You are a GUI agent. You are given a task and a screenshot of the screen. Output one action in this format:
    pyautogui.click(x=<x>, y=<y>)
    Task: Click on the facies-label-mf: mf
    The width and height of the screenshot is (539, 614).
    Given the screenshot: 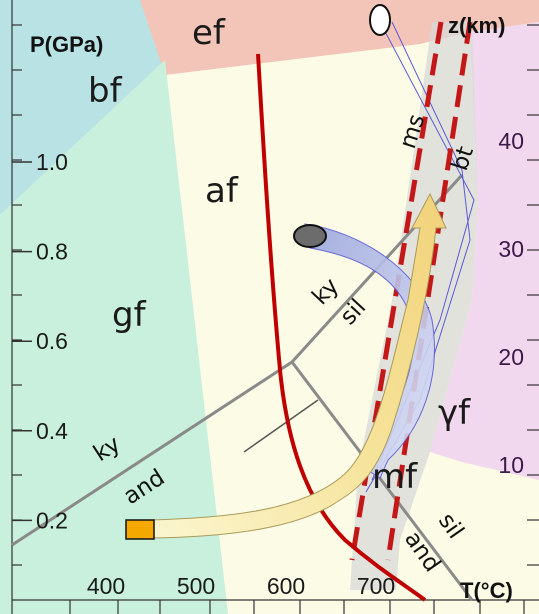 What is the action you would take?
    pyautogui.click(x=395, y=477)
    